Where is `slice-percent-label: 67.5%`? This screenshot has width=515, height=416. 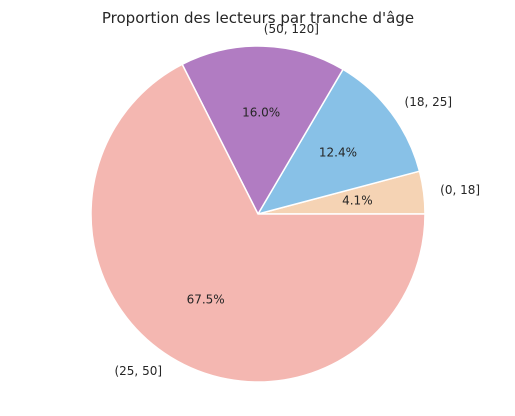 slice-percent-label: 67.5% is located at coordinates (206, 299).